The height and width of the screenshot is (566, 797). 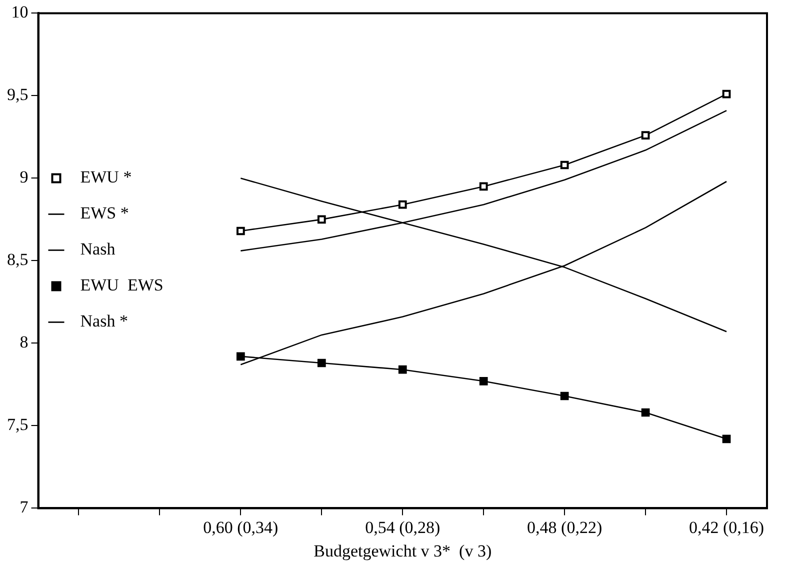 What do you see at coordinates (17, 424) in the screenshot?
I see `y-tick-label: 7,5` at bounding box center [17, 424].